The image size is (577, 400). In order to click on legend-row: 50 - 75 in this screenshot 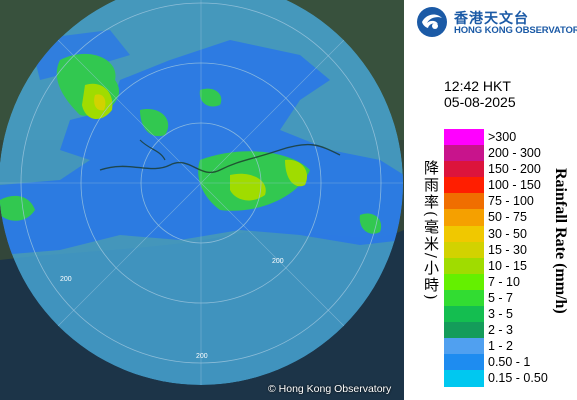, I will do `click(509, 217)`.